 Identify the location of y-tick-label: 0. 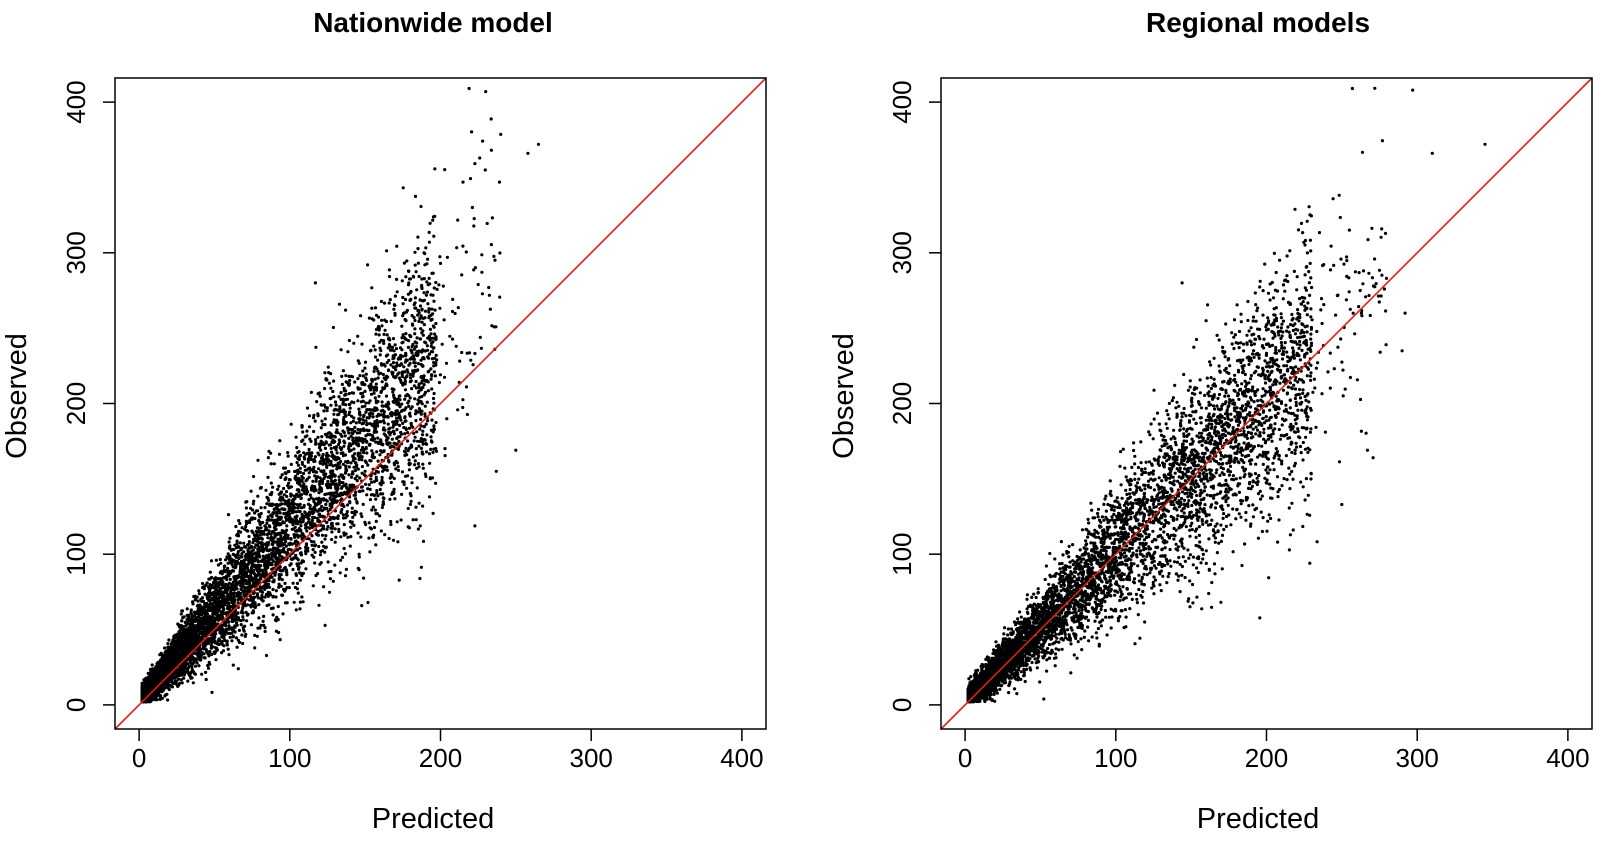
(76, 705).